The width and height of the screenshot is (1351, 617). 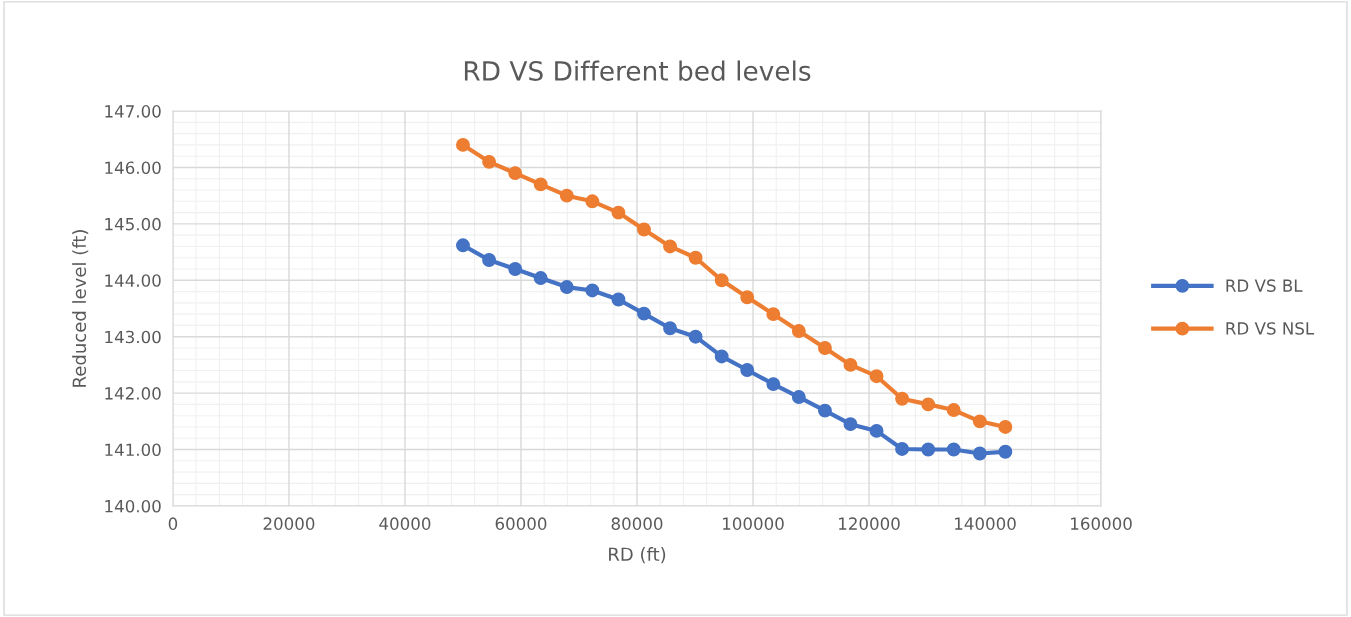 I want to click on x-tick-label: 120000, so click(x=869, y=523).